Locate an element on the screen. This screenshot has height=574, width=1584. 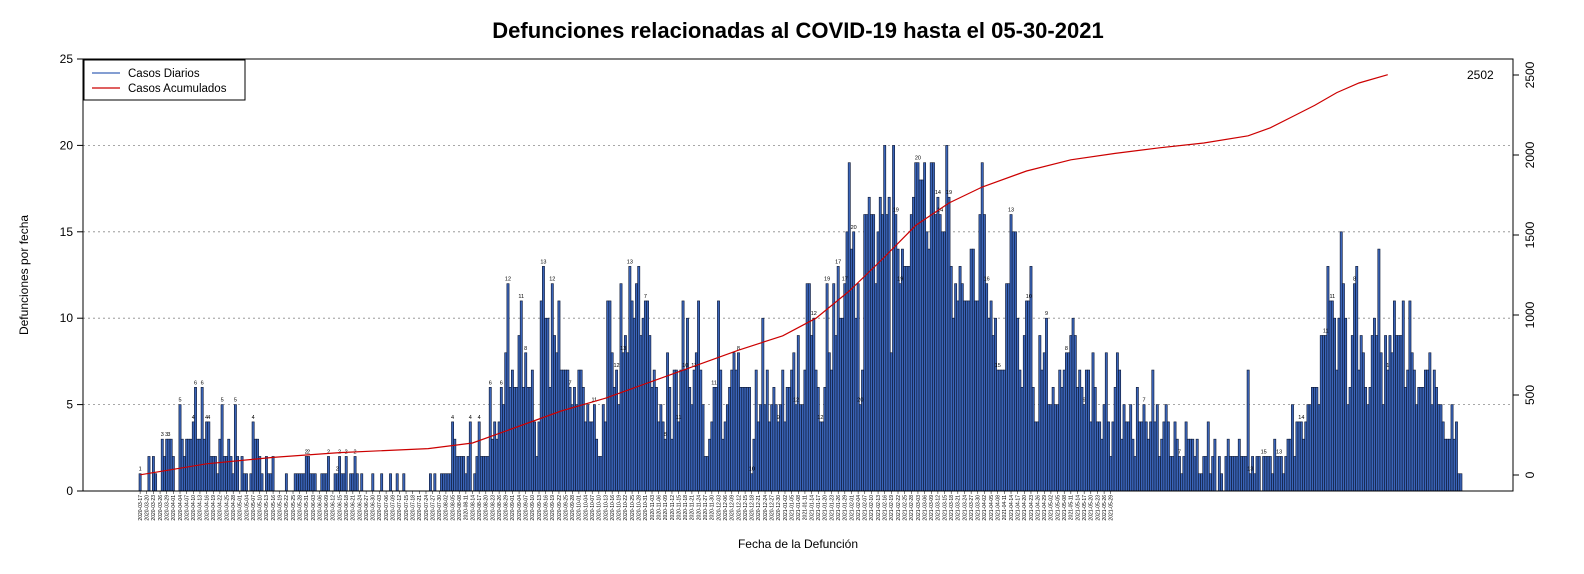
bar-value-label-153: 4 is located at coordinates (479, 418).